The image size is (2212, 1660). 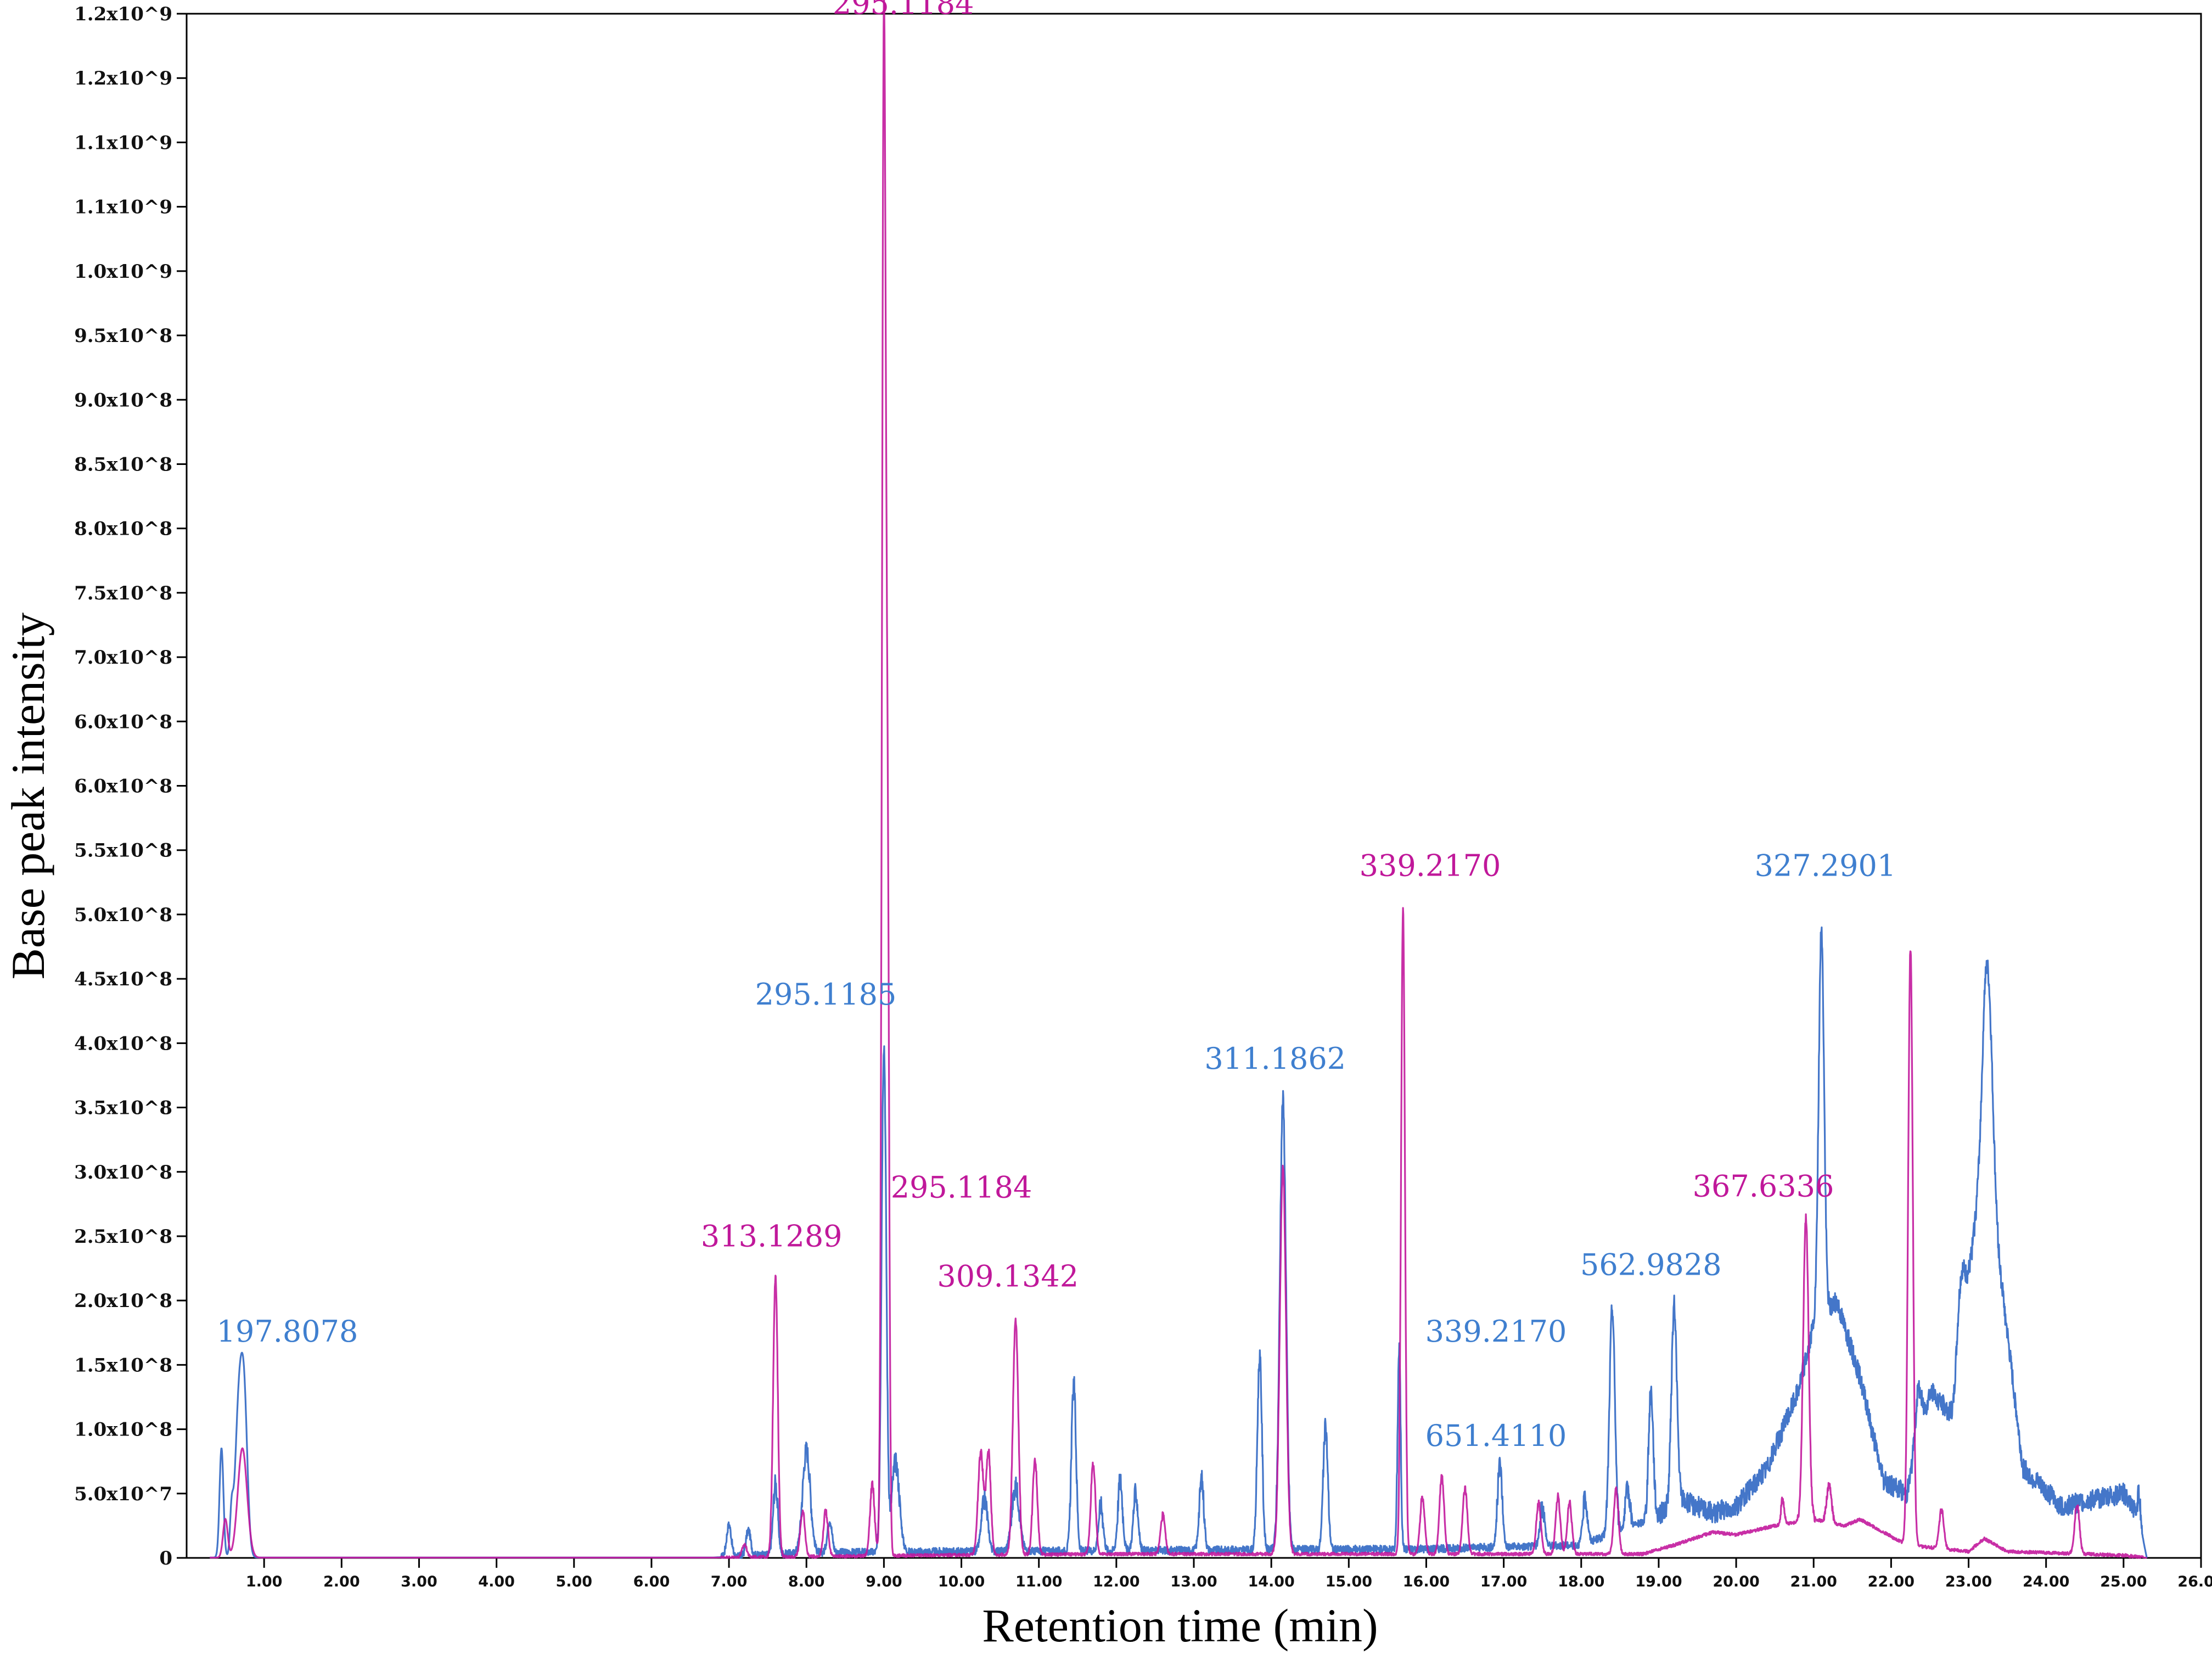 I want to click on y-tick-label: 8.0x10^8, so click(x=123, y=529).